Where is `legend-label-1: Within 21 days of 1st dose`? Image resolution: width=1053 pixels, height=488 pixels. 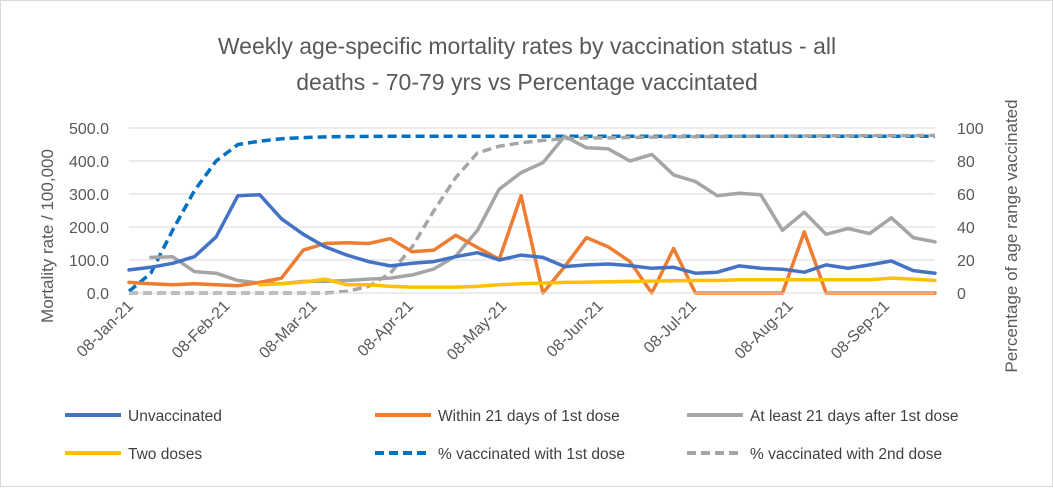
legend-label-1: Within 21 days of 1st dose is located at coordinates (529, 416).